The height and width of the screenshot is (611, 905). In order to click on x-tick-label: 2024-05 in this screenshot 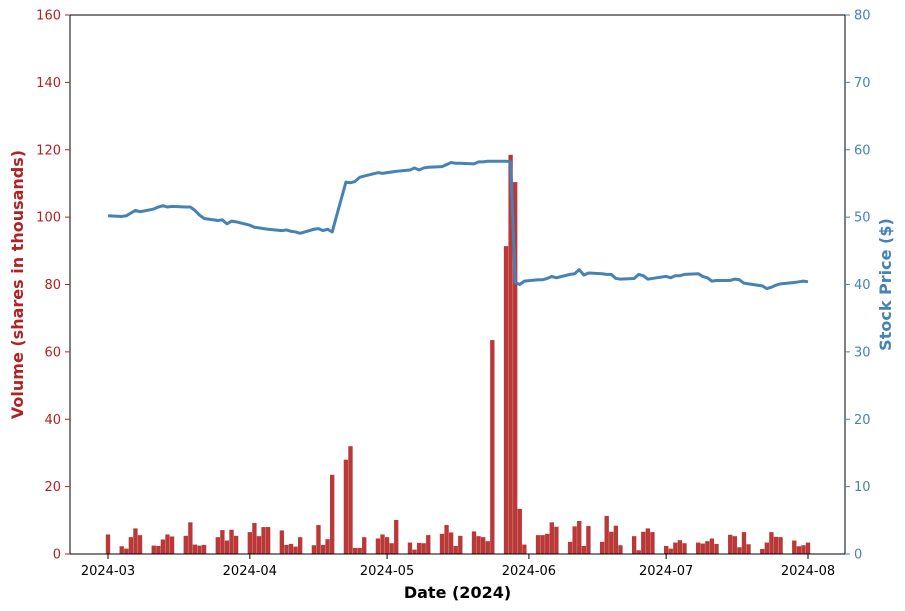, I will do `click(387, 571)`.